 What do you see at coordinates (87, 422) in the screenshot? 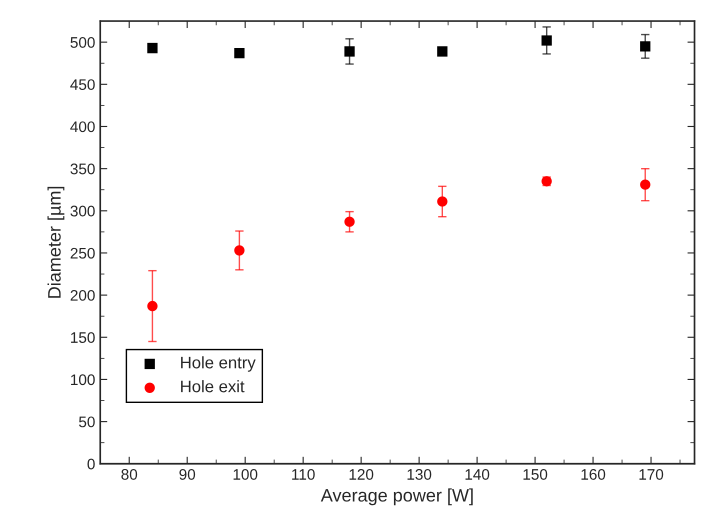
I see `y-tick-label: 50` at bounding box center [87, 422].